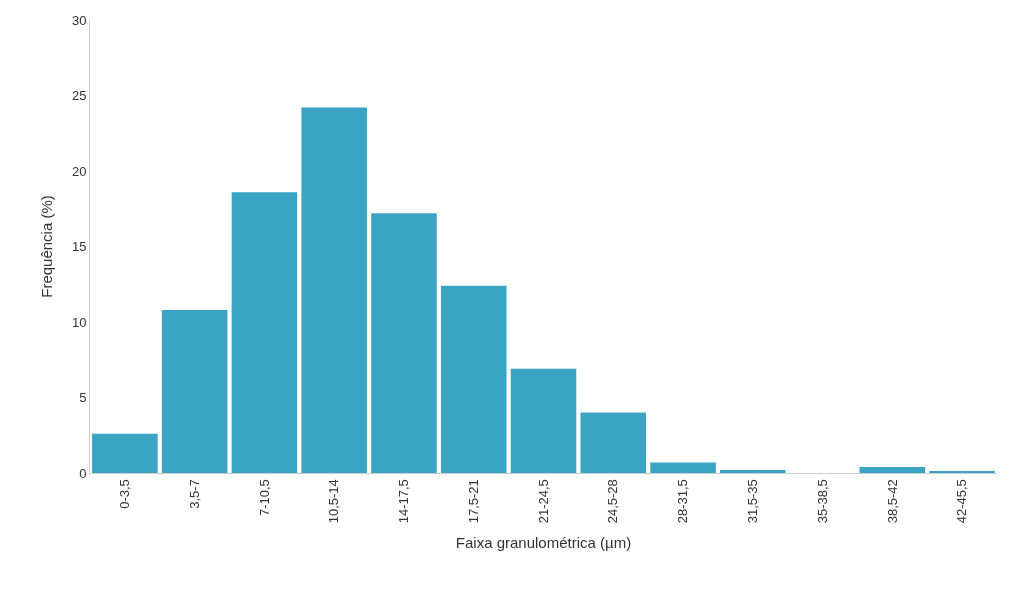 The height and width of the screenshot is (603, 1017). I want to click on x-tick-label: 21-24,5, so click(543, 501).